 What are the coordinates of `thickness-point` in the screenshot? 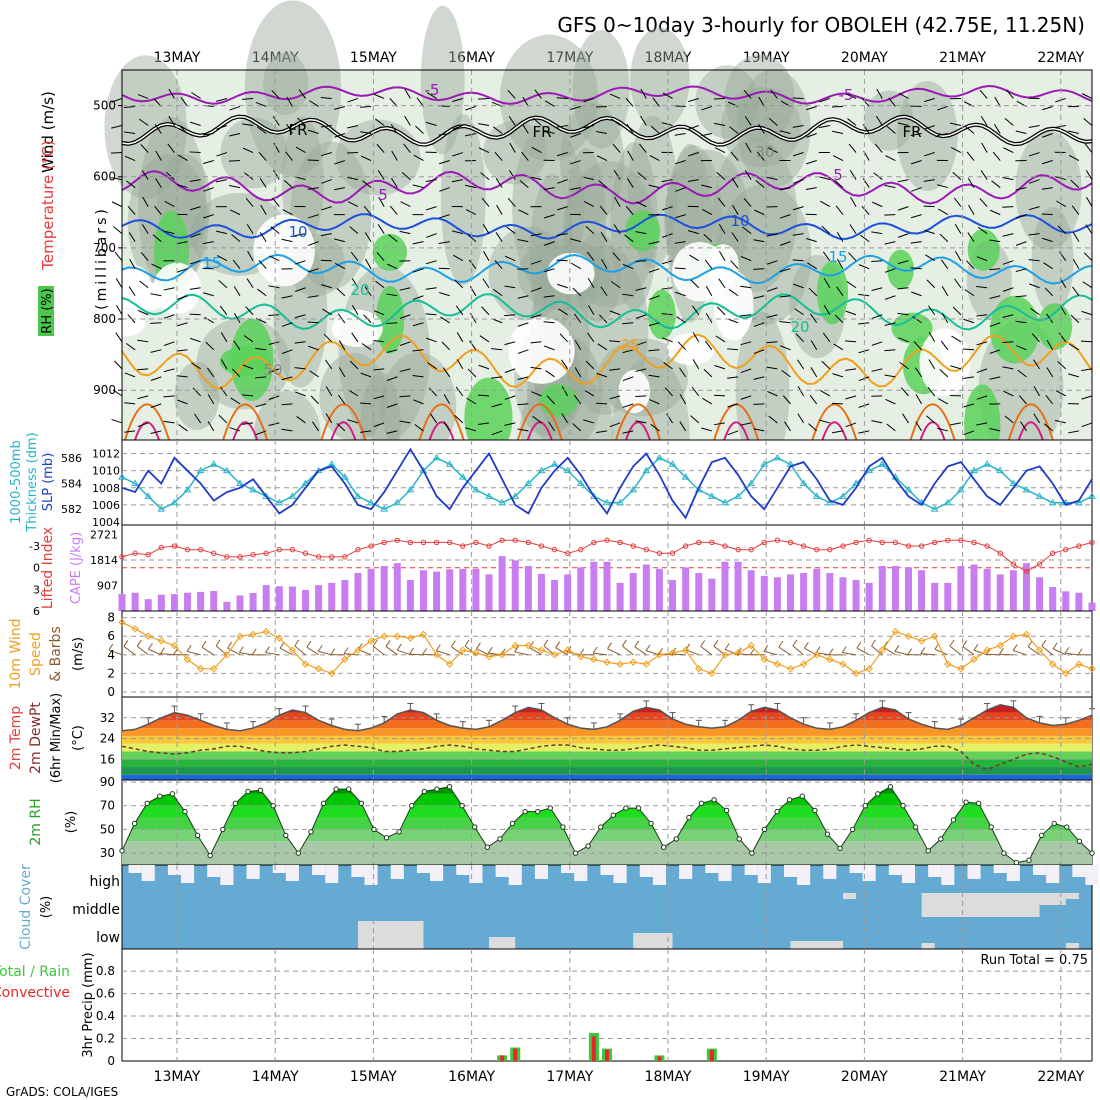 It's located at (502, 502).